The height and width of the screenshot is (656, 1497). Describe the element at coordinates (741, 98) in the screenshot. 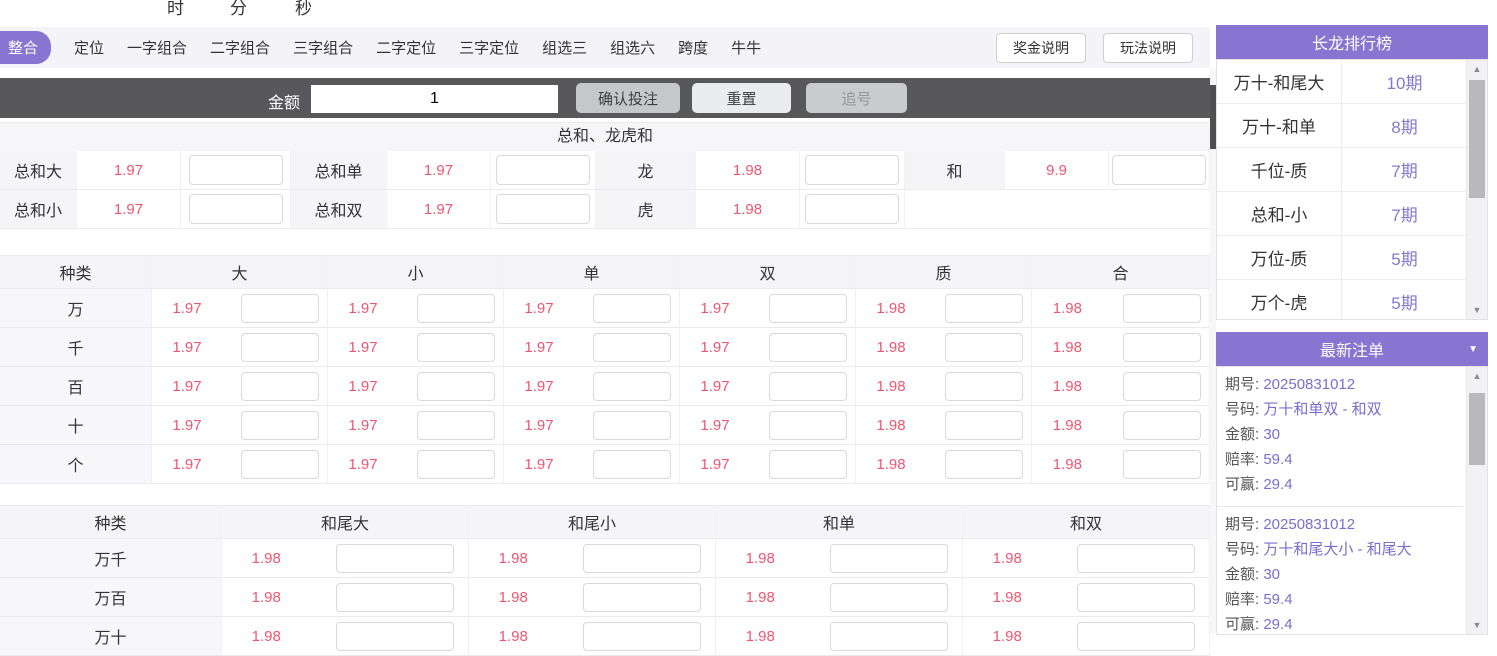

I see `reset-button: 重置` at that location.